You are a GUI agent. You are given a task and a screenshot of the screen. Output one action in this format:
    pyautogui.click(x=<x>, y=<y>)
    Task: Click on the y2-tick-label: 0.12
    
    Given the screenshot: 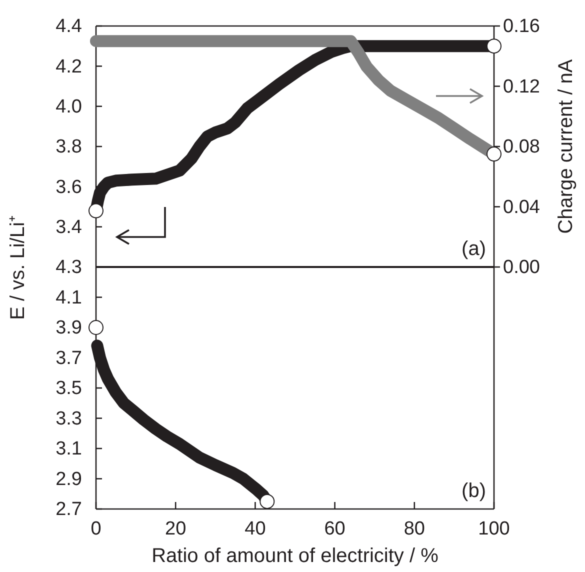 What is the action you would take?
    pyautogui.click(x=521, y=87)
    